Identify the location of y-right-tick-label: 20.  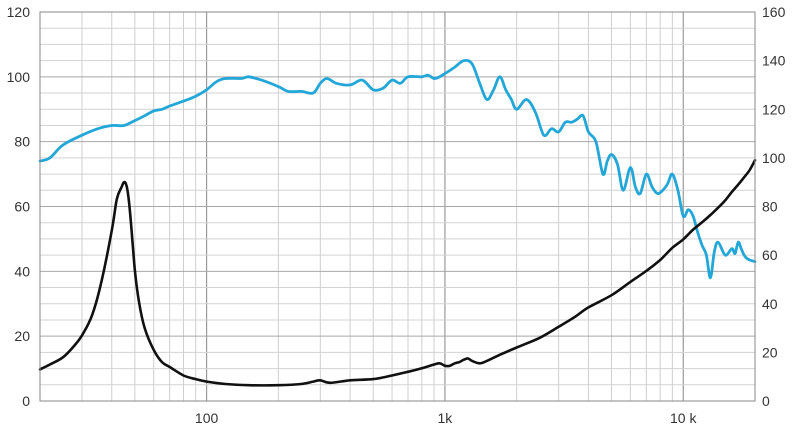
(770, 352).